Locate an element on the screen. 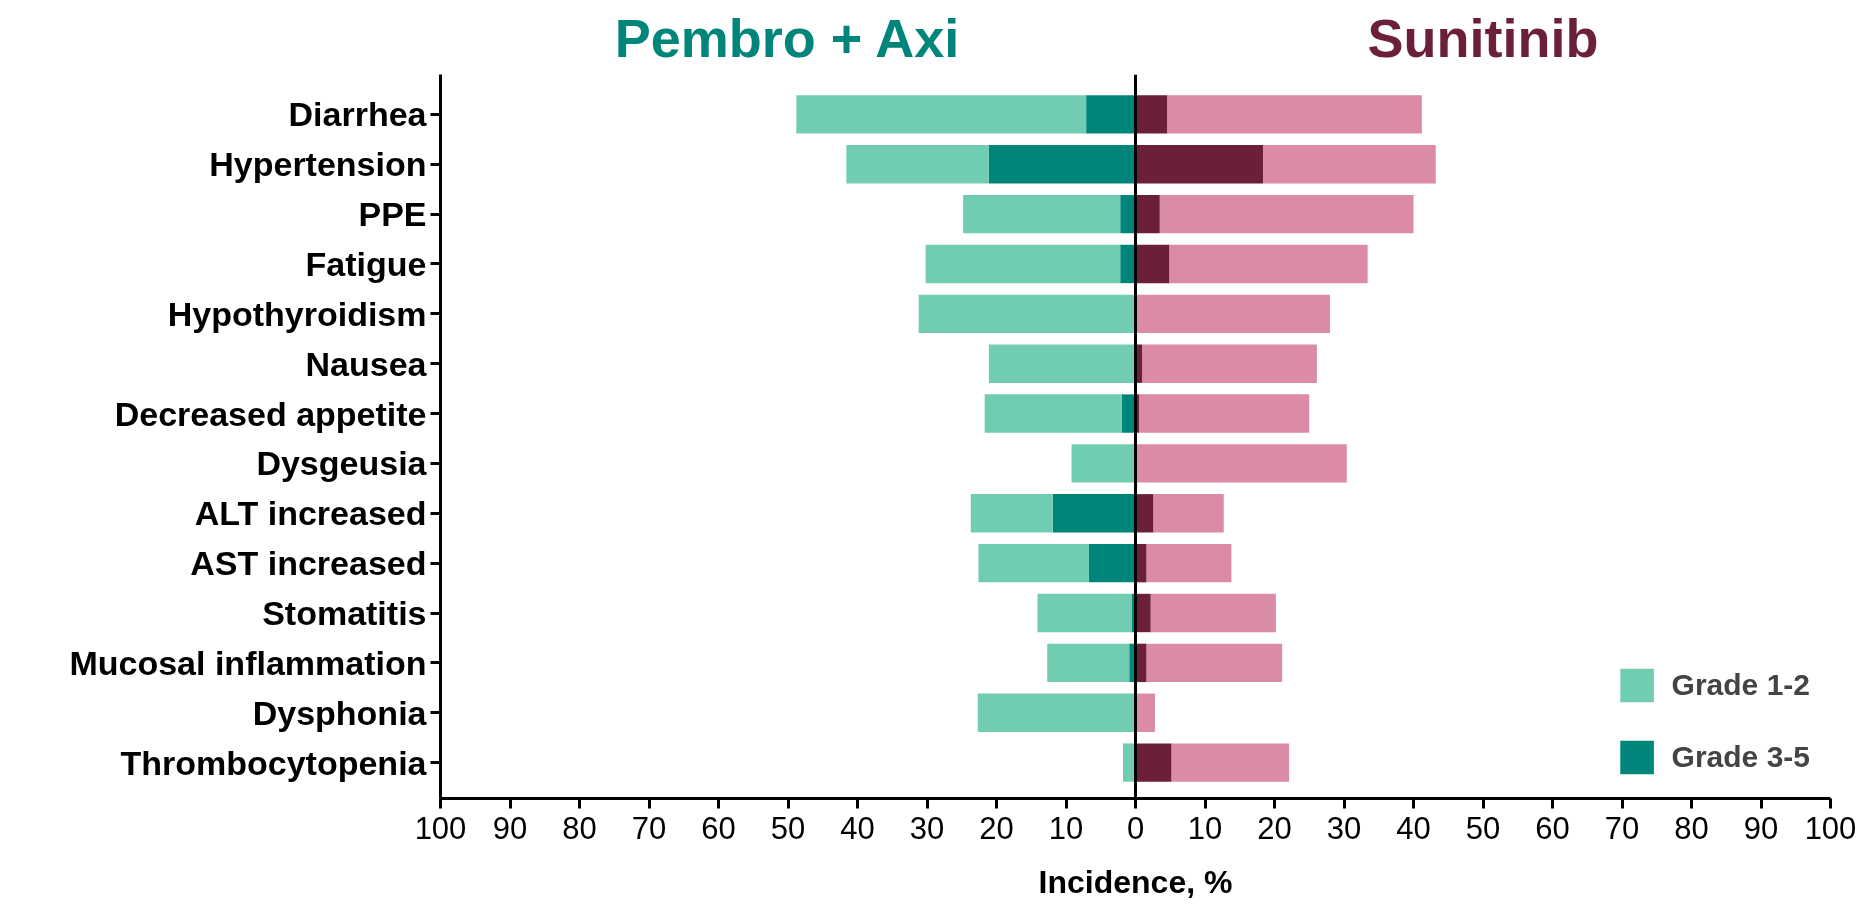  x-axis-title: Incidence, % is located at coordinates (1135, 881).